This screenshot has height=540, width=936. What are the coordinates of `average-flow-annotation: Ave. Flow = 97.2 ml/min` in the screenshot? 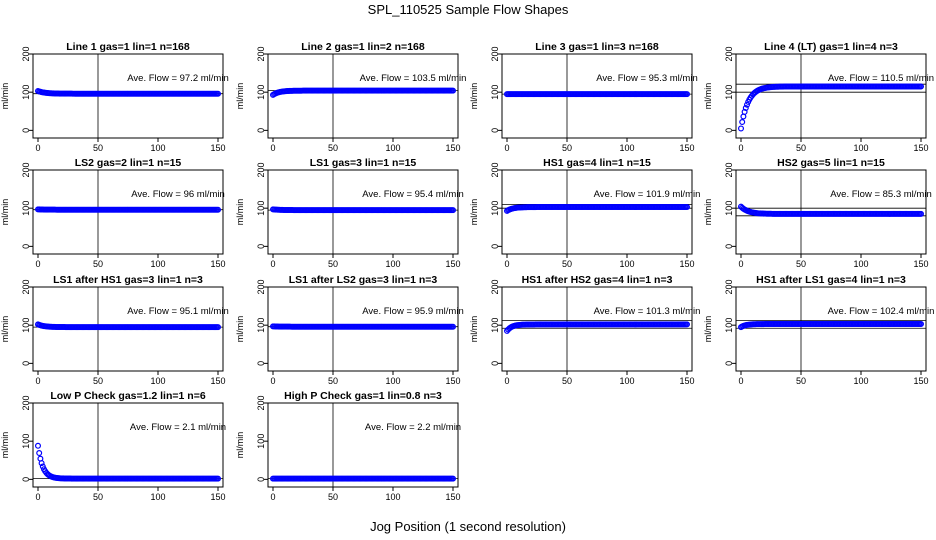 It's located at (177, 78).